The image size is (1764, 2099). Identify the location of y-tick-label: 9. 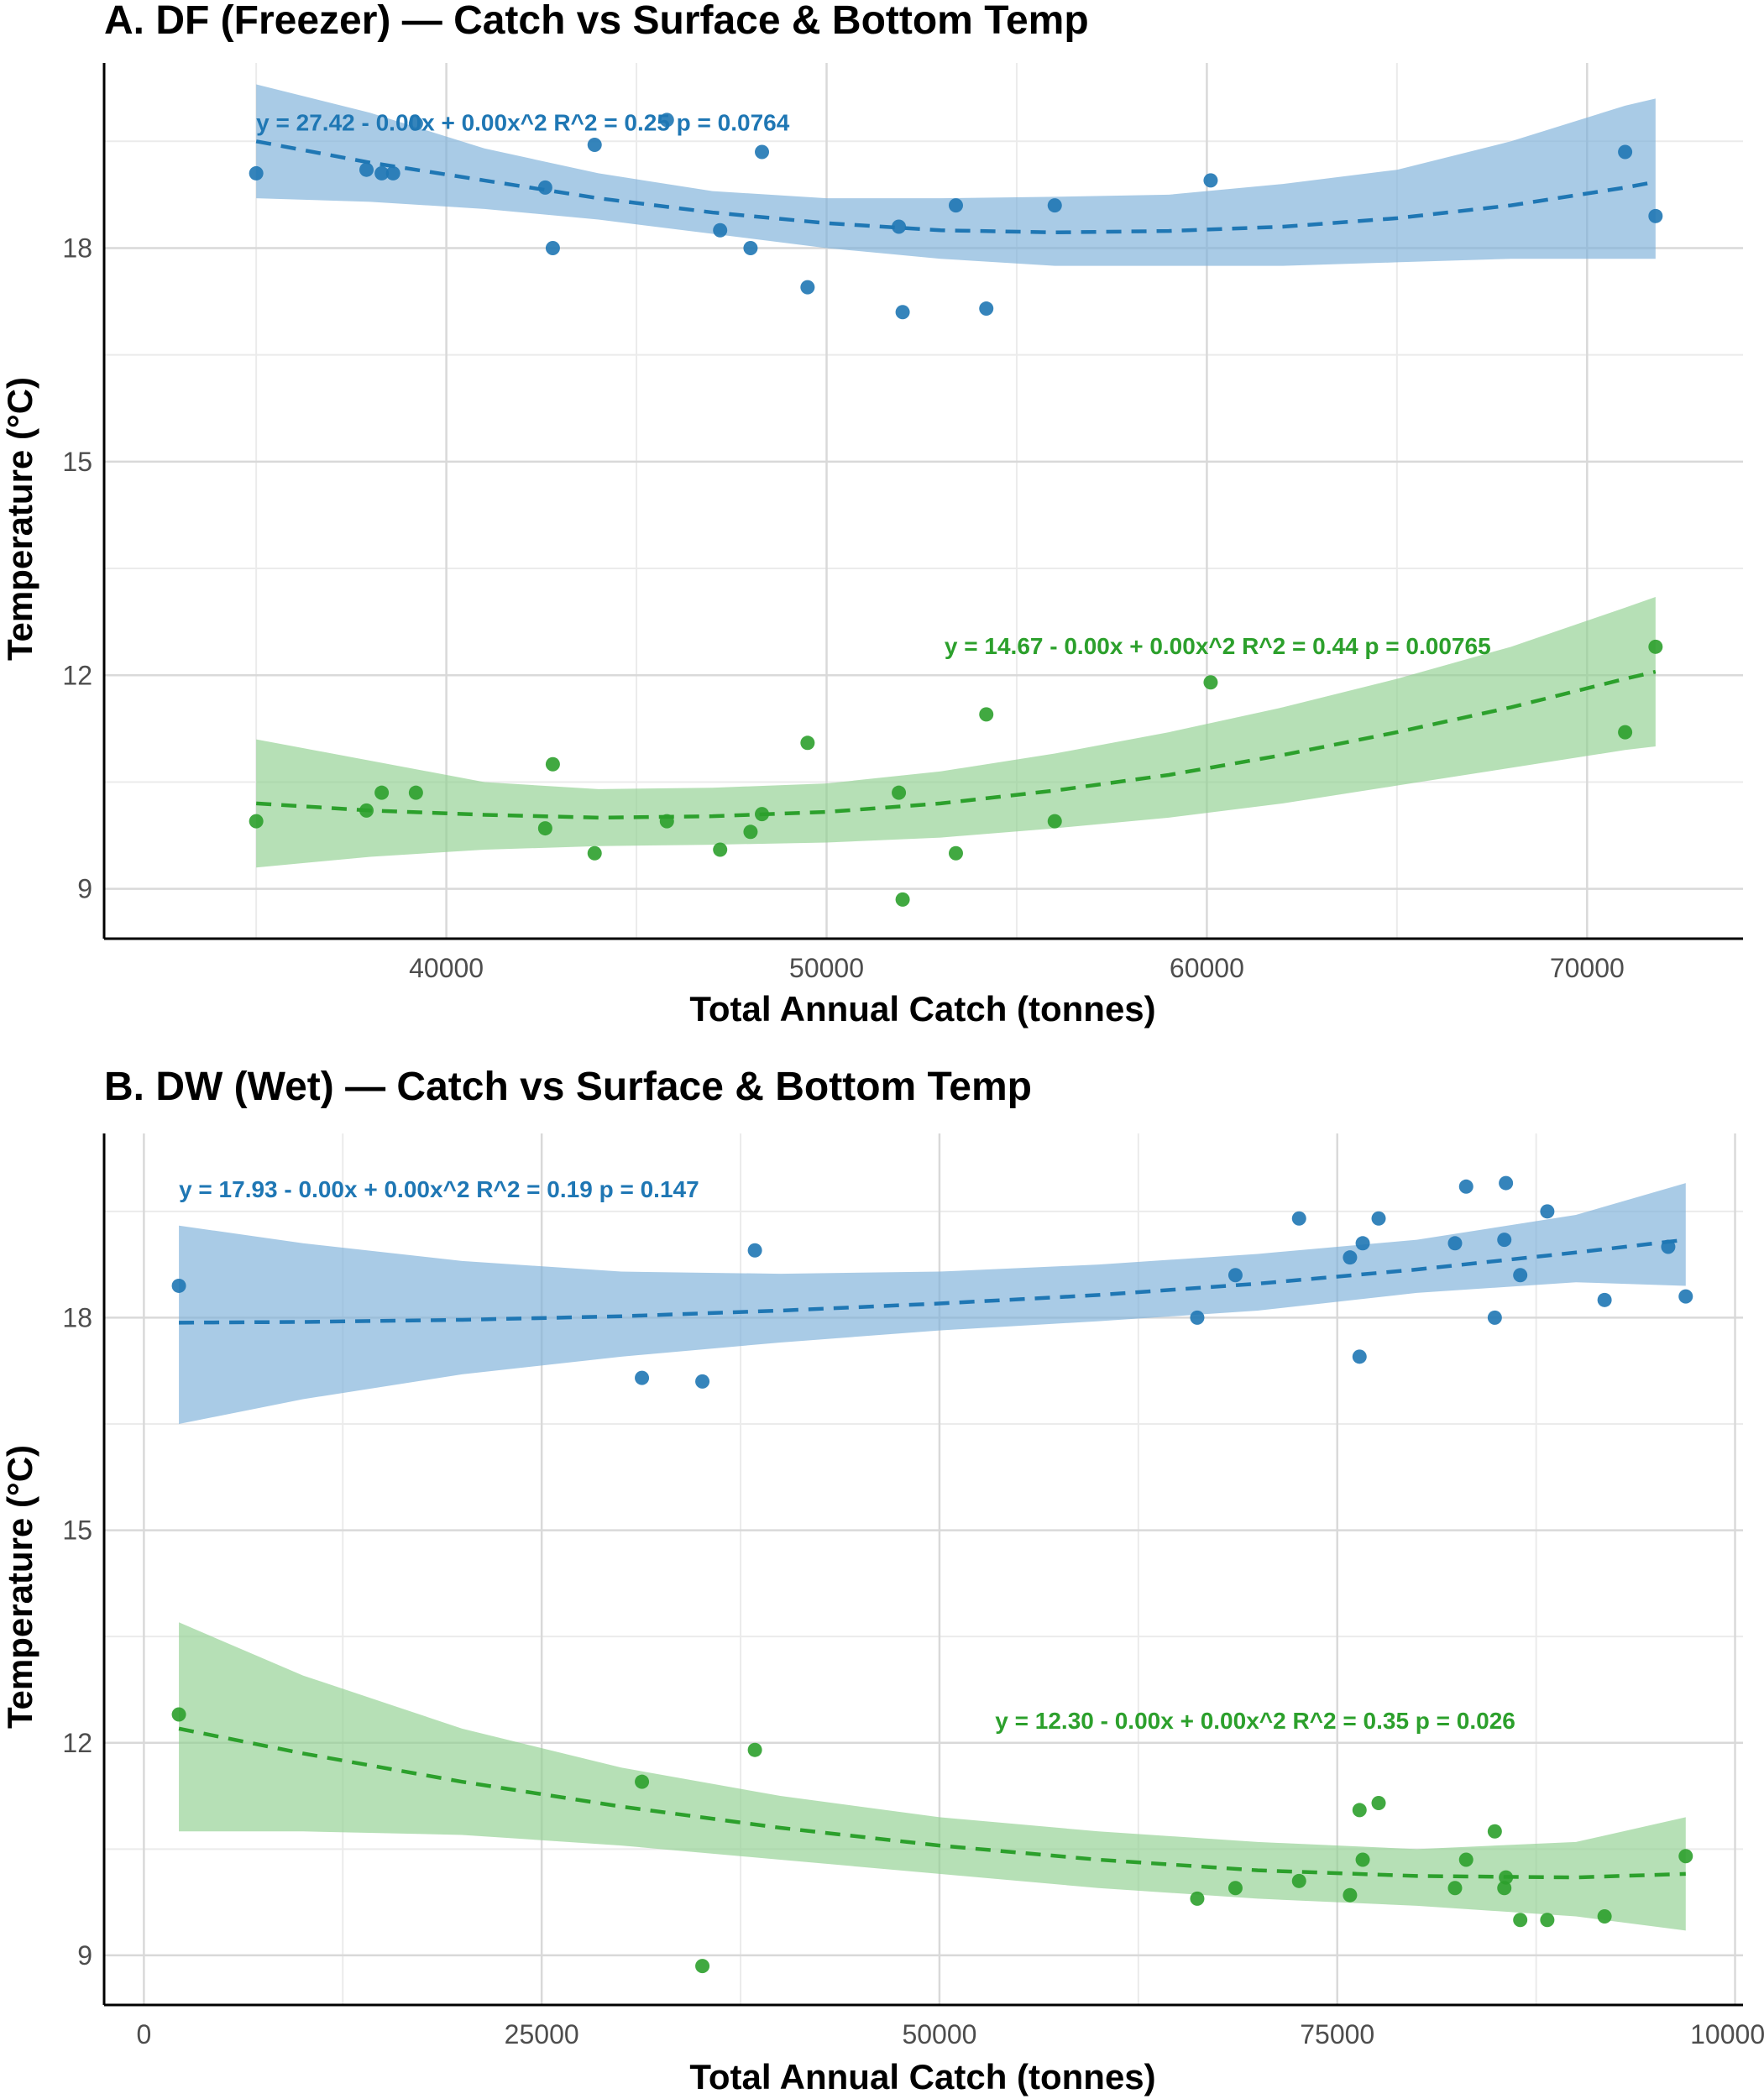
(85, 1955).